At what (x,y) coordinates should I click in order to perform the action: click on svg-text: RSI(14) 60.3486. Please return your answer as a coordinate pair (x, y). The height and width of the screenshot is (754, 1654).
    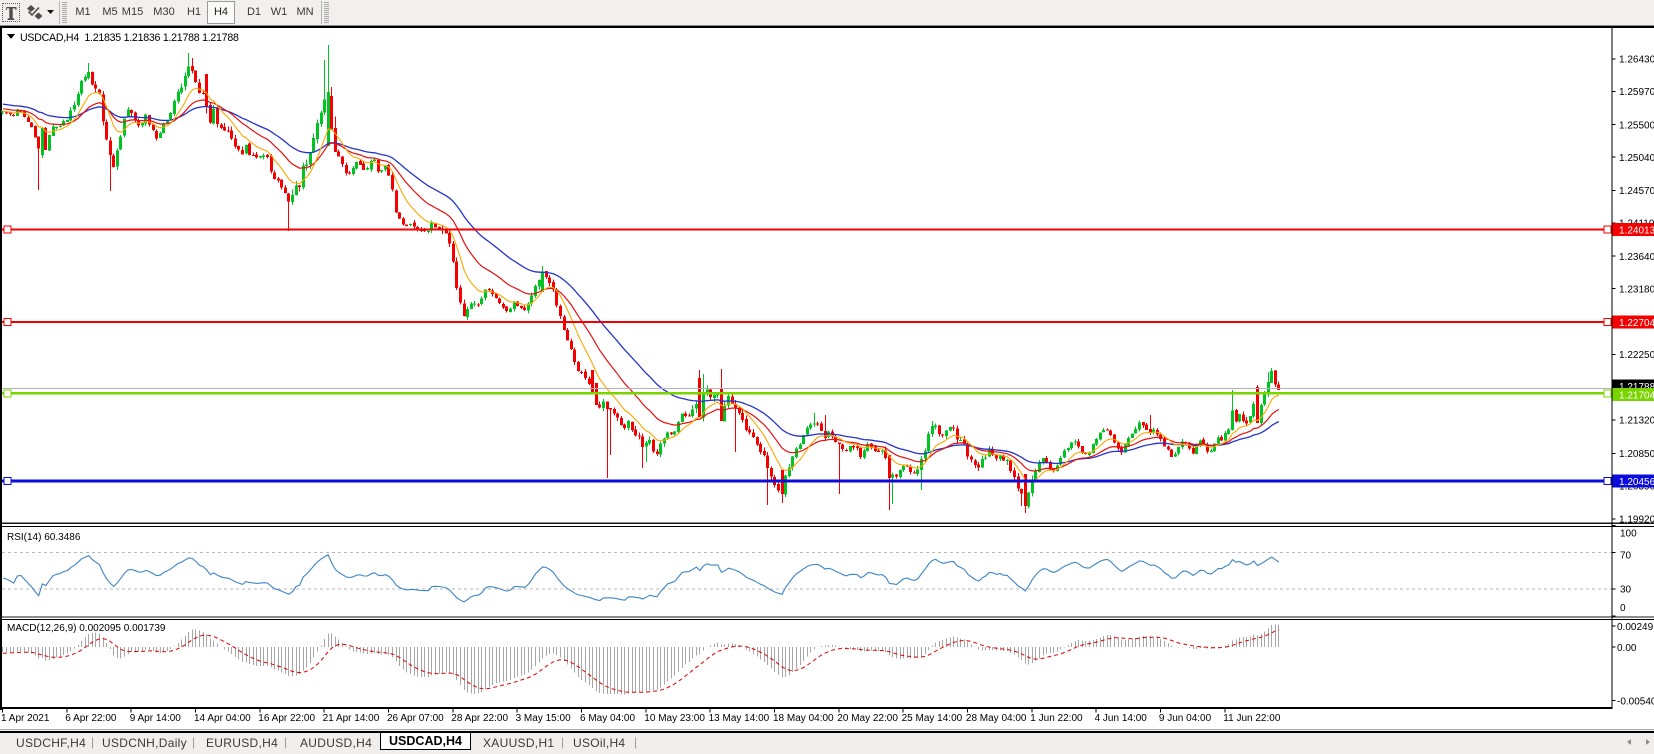
    Looking at the image, I should click on (44, 537).